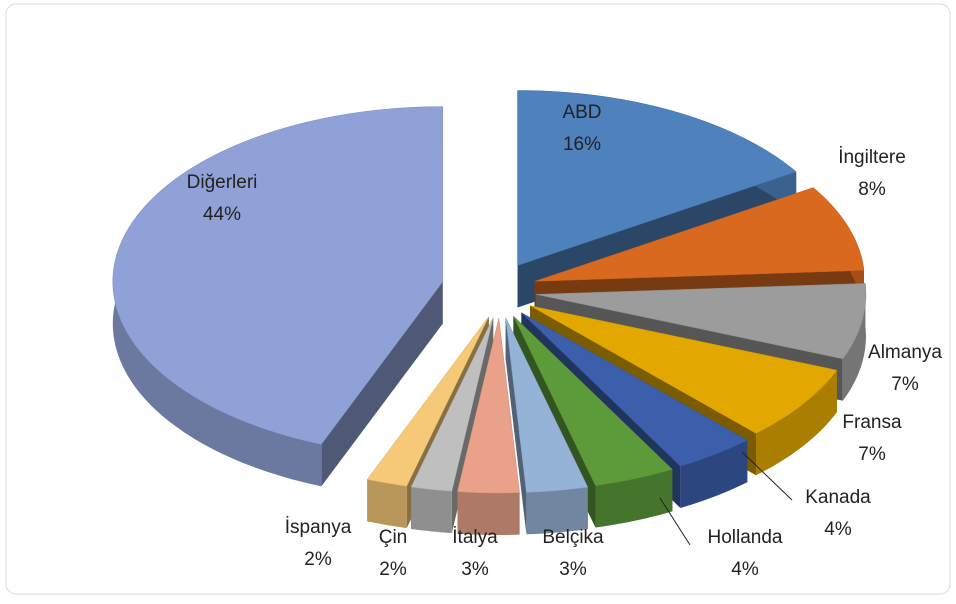 This screenshot has width=956, height=604. Describe the element at coordinates (838, 497) in the screenshot. I see `data-label-name: Kanada` at that location.